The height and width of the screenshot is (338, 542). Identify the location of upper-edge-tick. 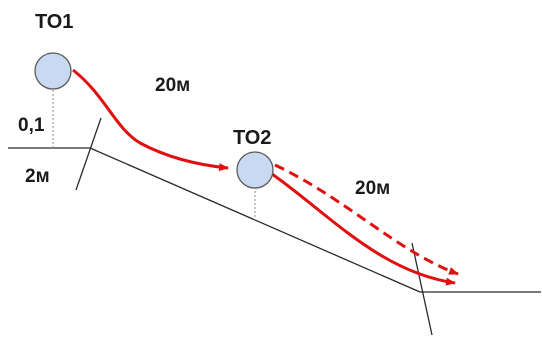
(88, 154).